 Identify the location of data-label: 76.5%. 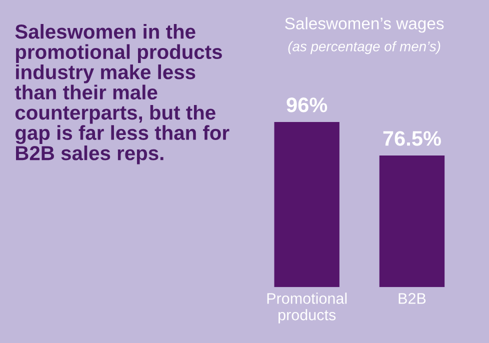
(412, 138).